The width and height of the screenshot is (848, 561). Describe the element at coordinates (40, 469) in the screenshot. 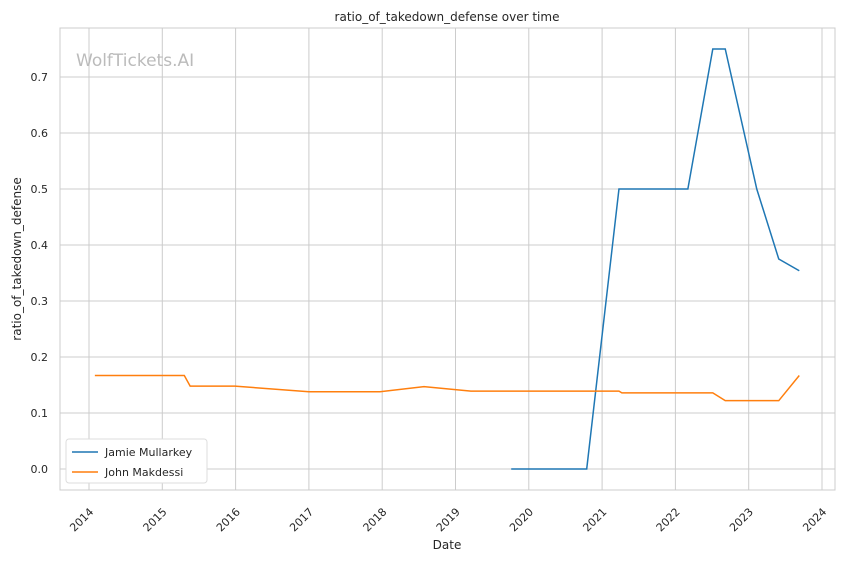

I see `y-tick-label: 0.0` at that location.